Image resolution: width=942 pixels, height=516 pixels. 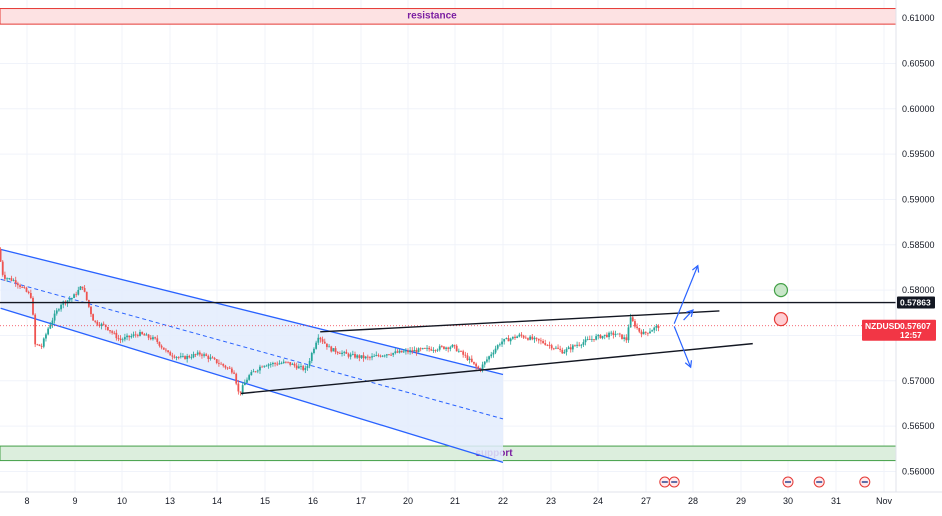 I want to click on time-tick-label: 22, so click(x=503, y=501).